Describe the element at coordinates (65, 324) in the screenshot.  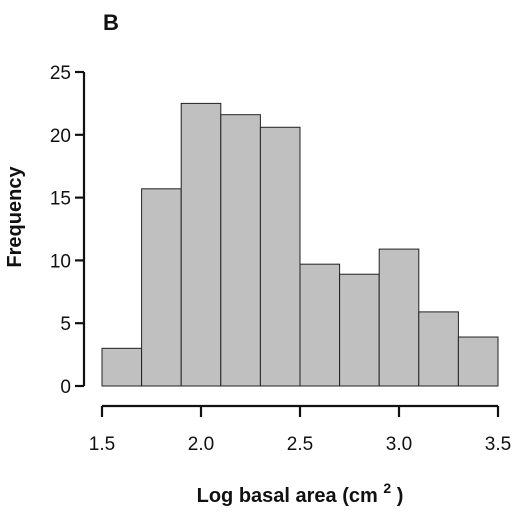
I see `y-tick-label: 5` at that location.